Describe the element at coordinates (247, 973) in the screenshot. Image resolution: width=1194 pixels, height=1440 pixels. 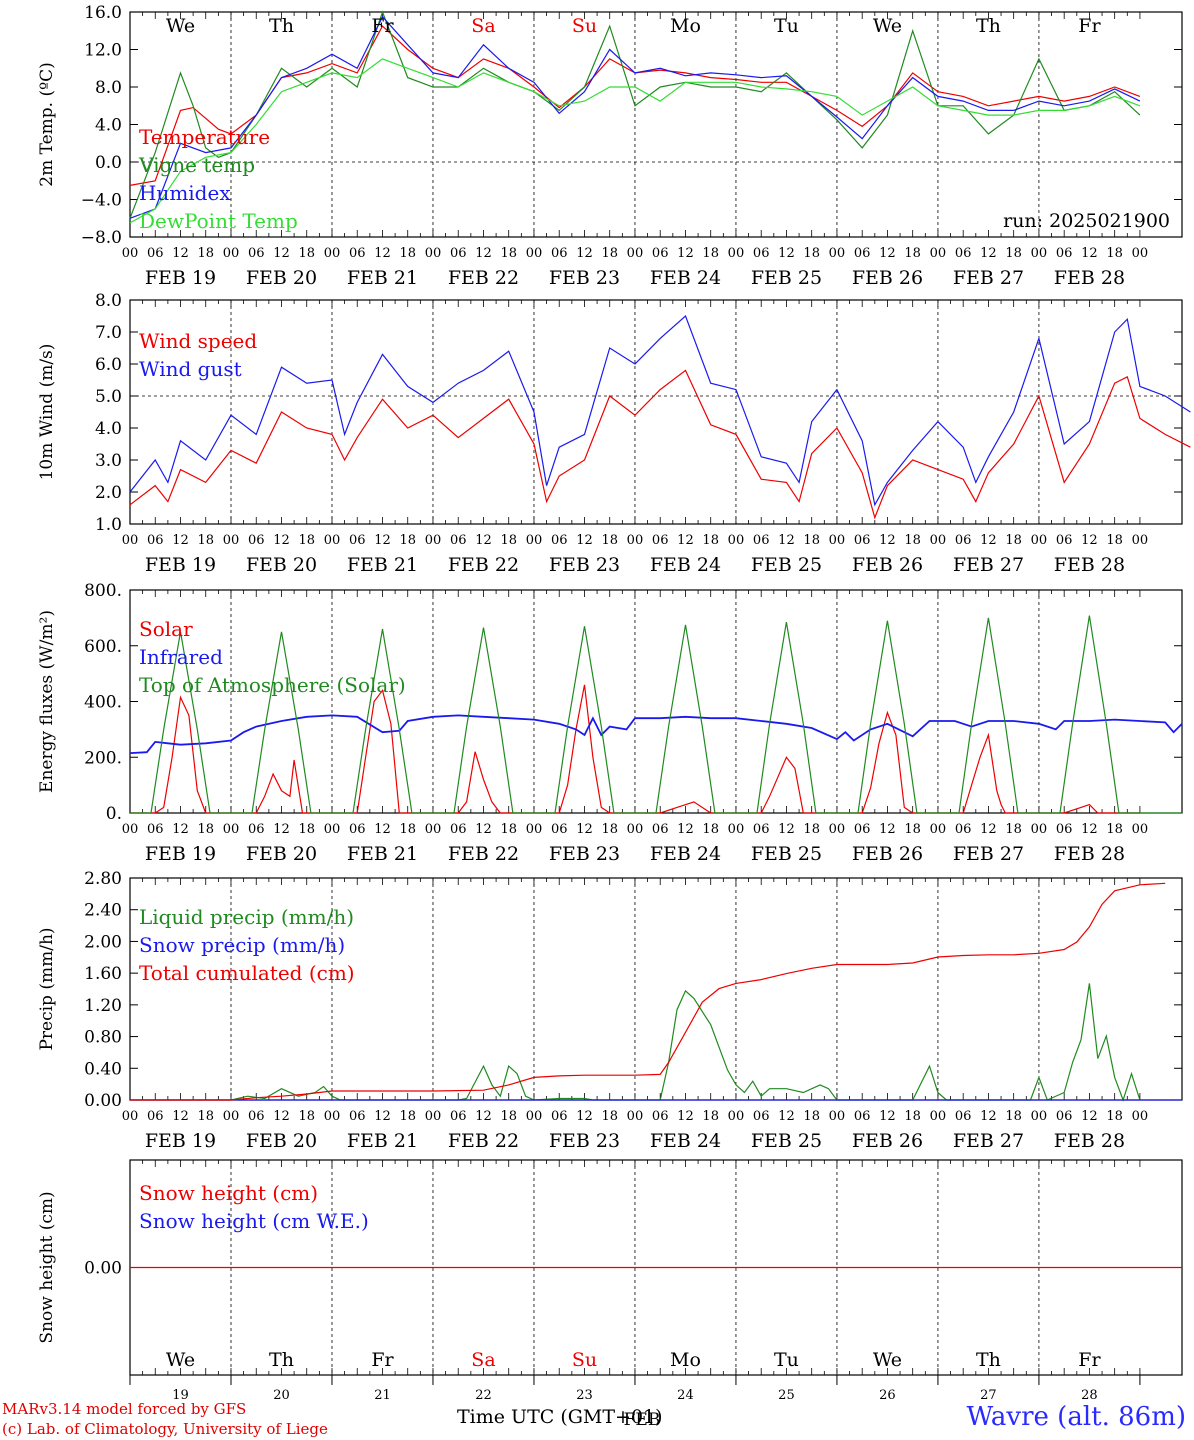
I see `legend-entry: Total cumulated (cm)` at that location.